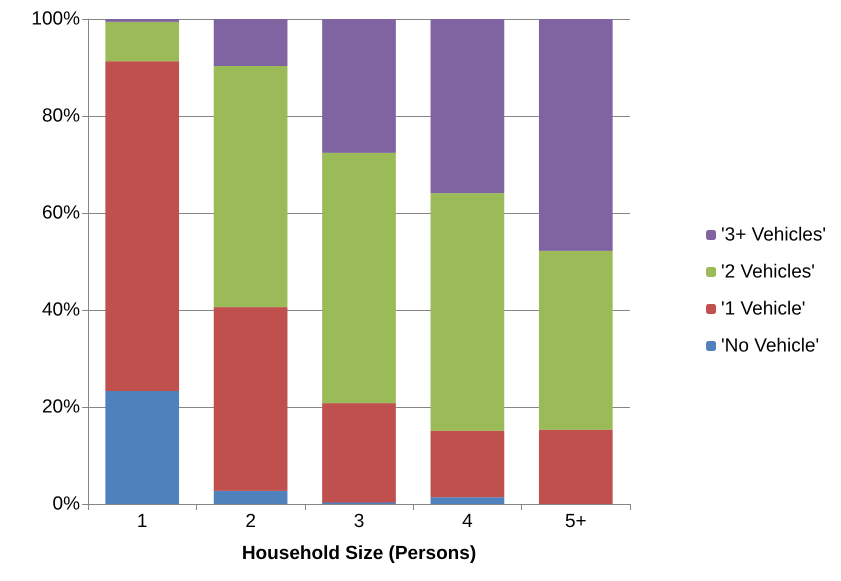 Image resolution: width=841 pixels, height=581 pixels. I want to click on y-tick-label: 40%, so click(61, 310).